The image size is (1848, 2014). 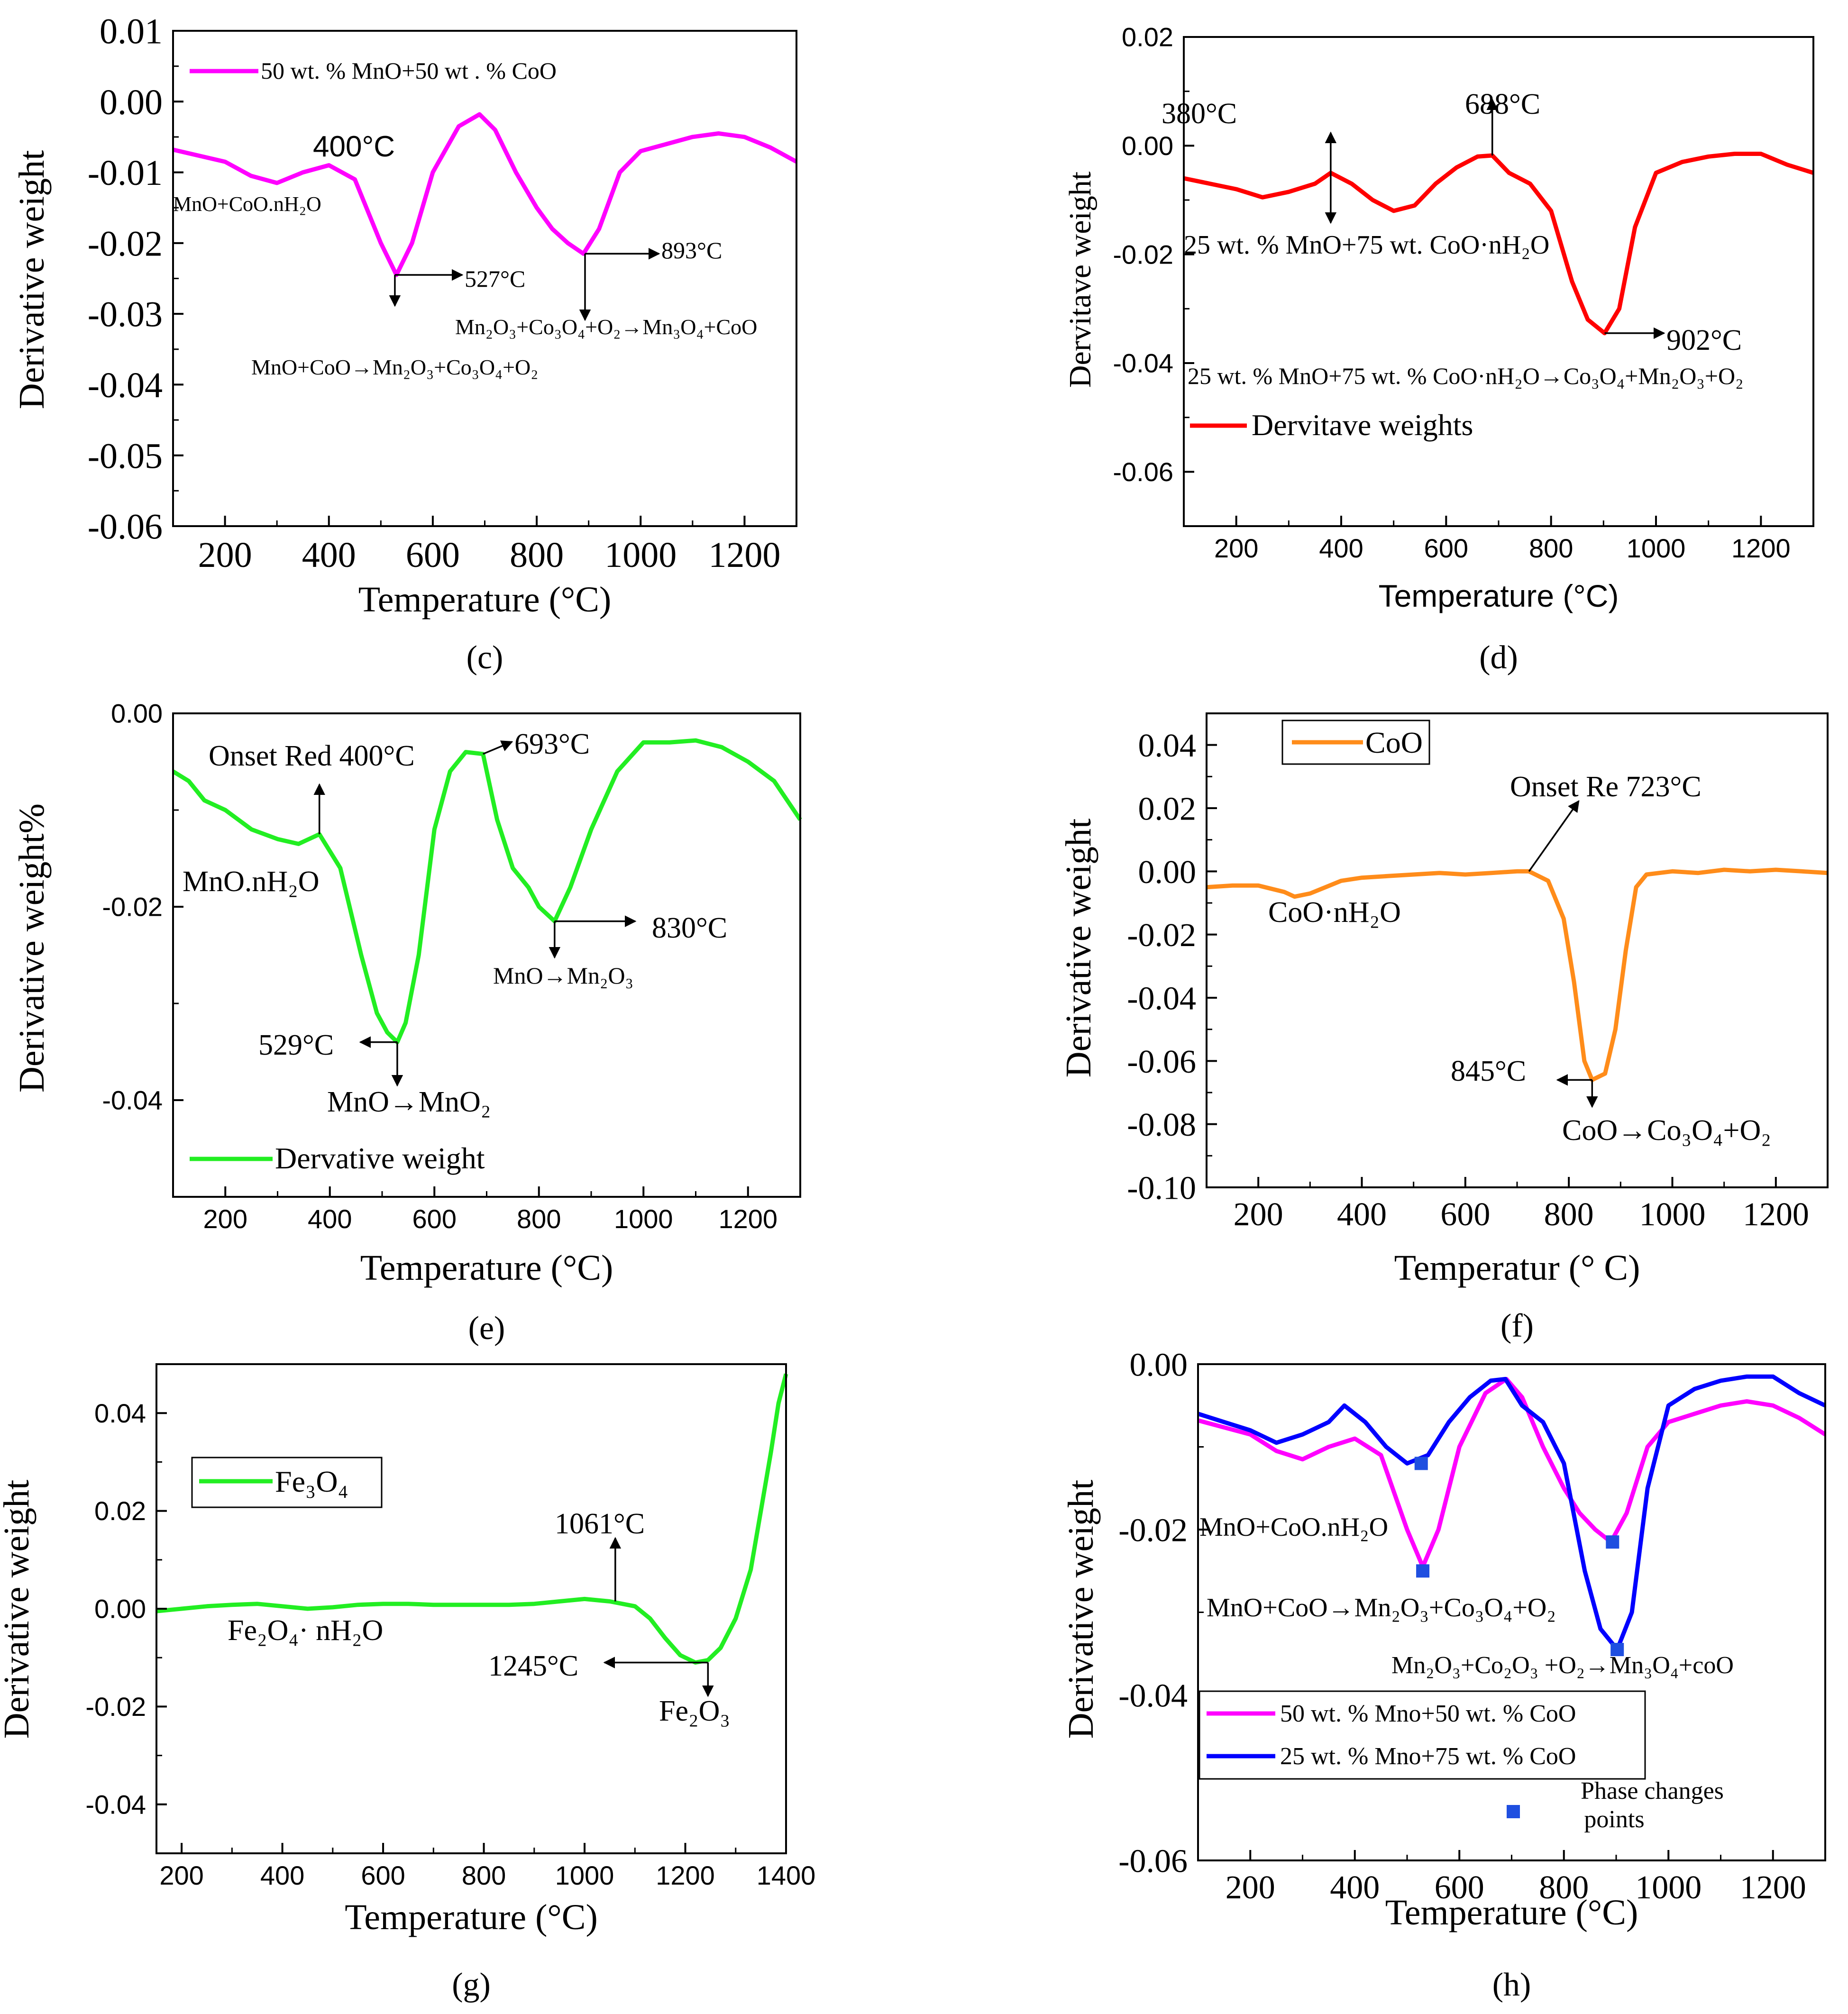 I want to click on reaction-annotation: Fe₂O₃, so click(x=694, y=1711).